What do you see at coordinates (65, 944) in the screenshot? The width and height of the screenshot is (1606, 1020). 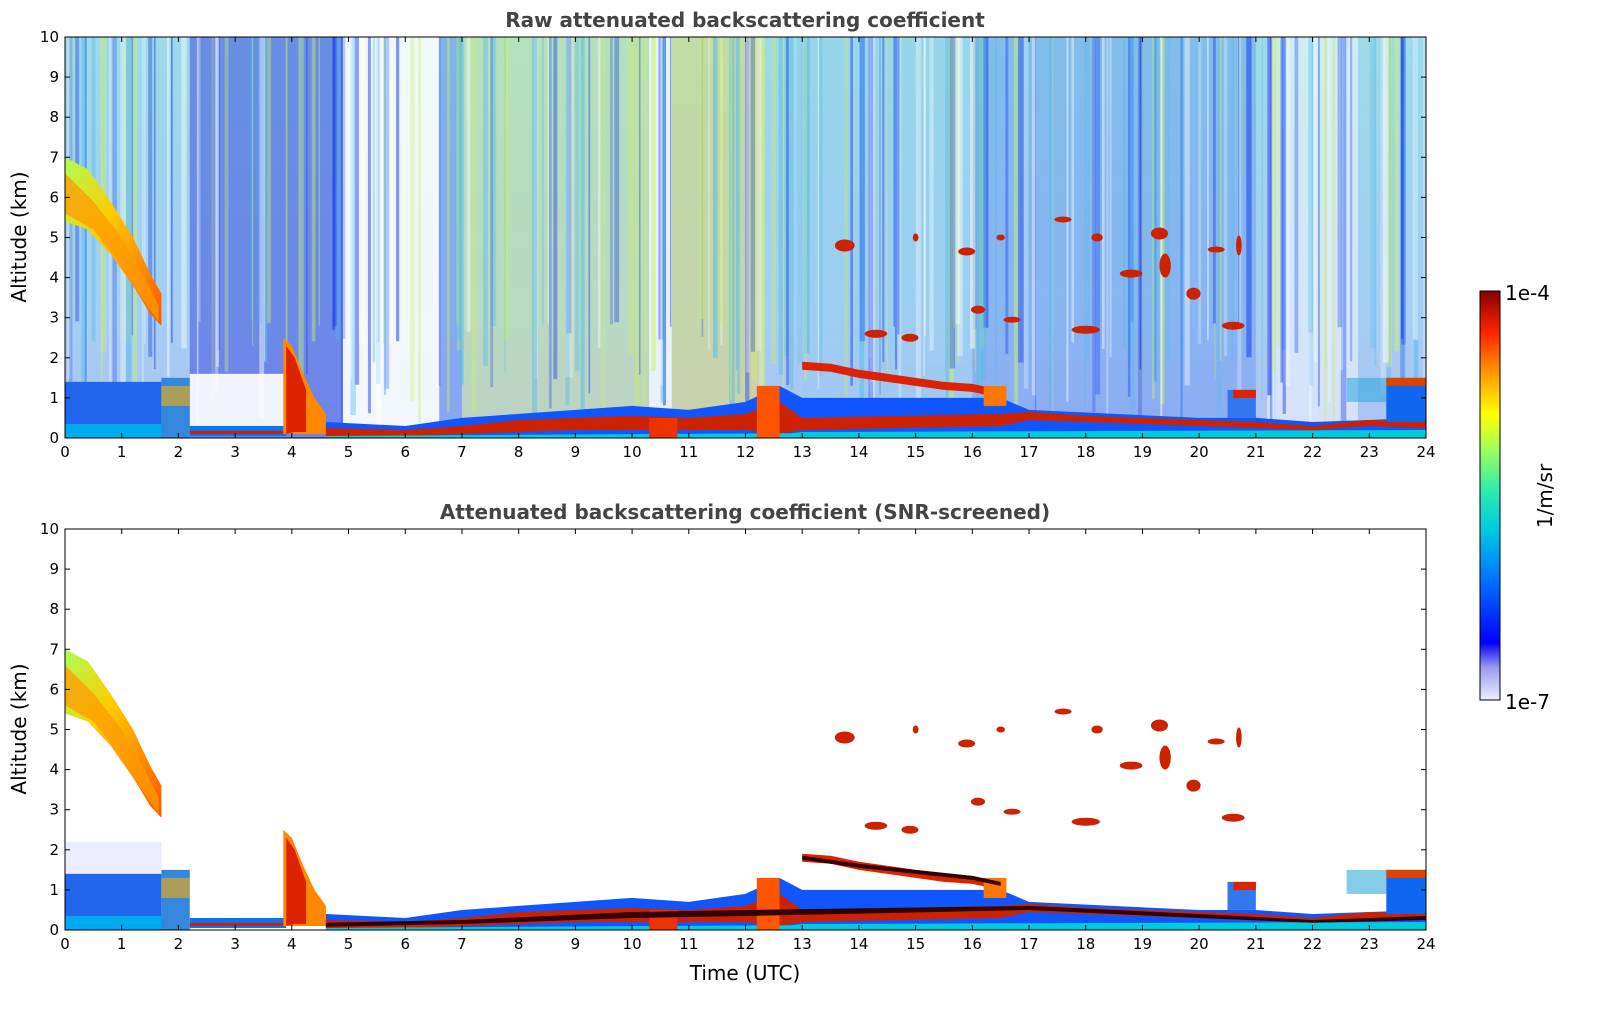 I see `x-tick-label: 0` at bounding box center [65, 944].